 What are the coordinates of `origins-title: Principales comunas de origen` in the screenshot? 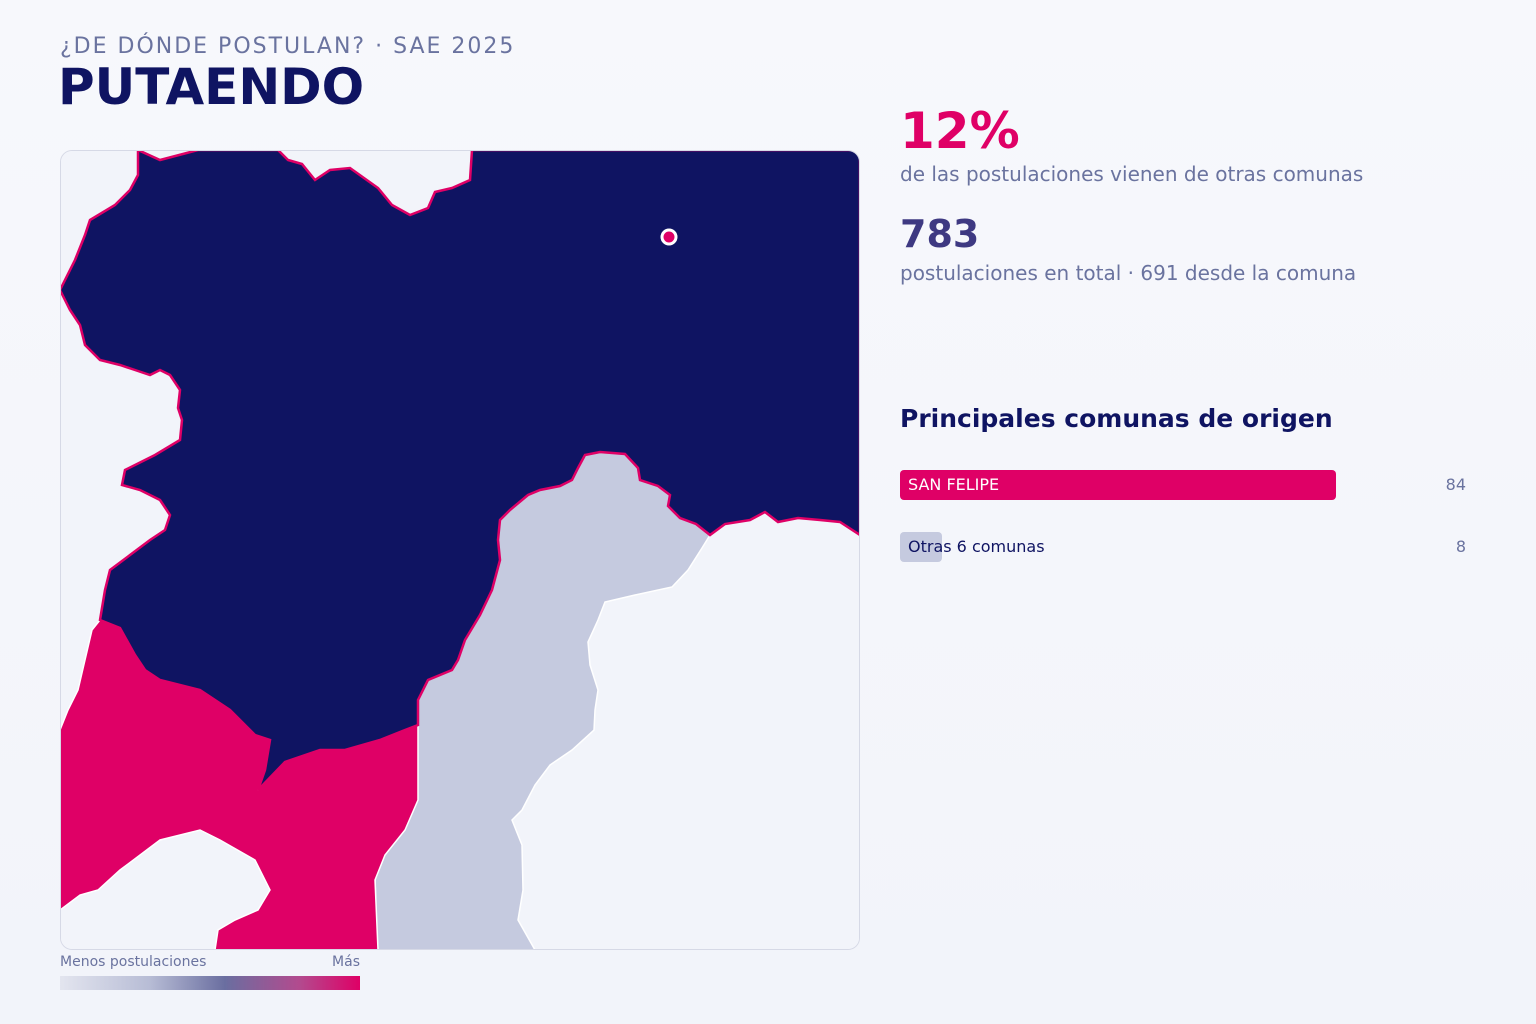 It's located at (1116, 418).